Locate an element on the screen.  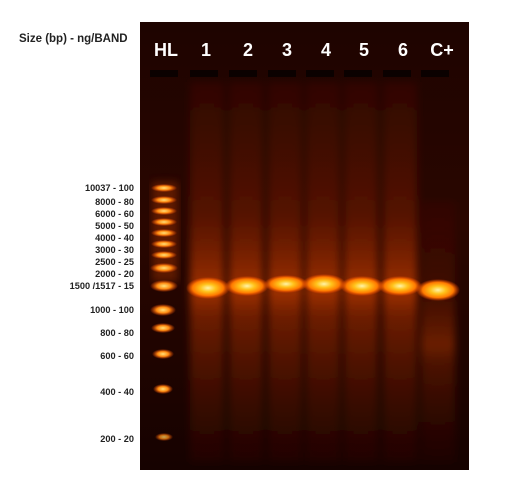
lane-label-1: 1 is located at coordinates (206, 50).